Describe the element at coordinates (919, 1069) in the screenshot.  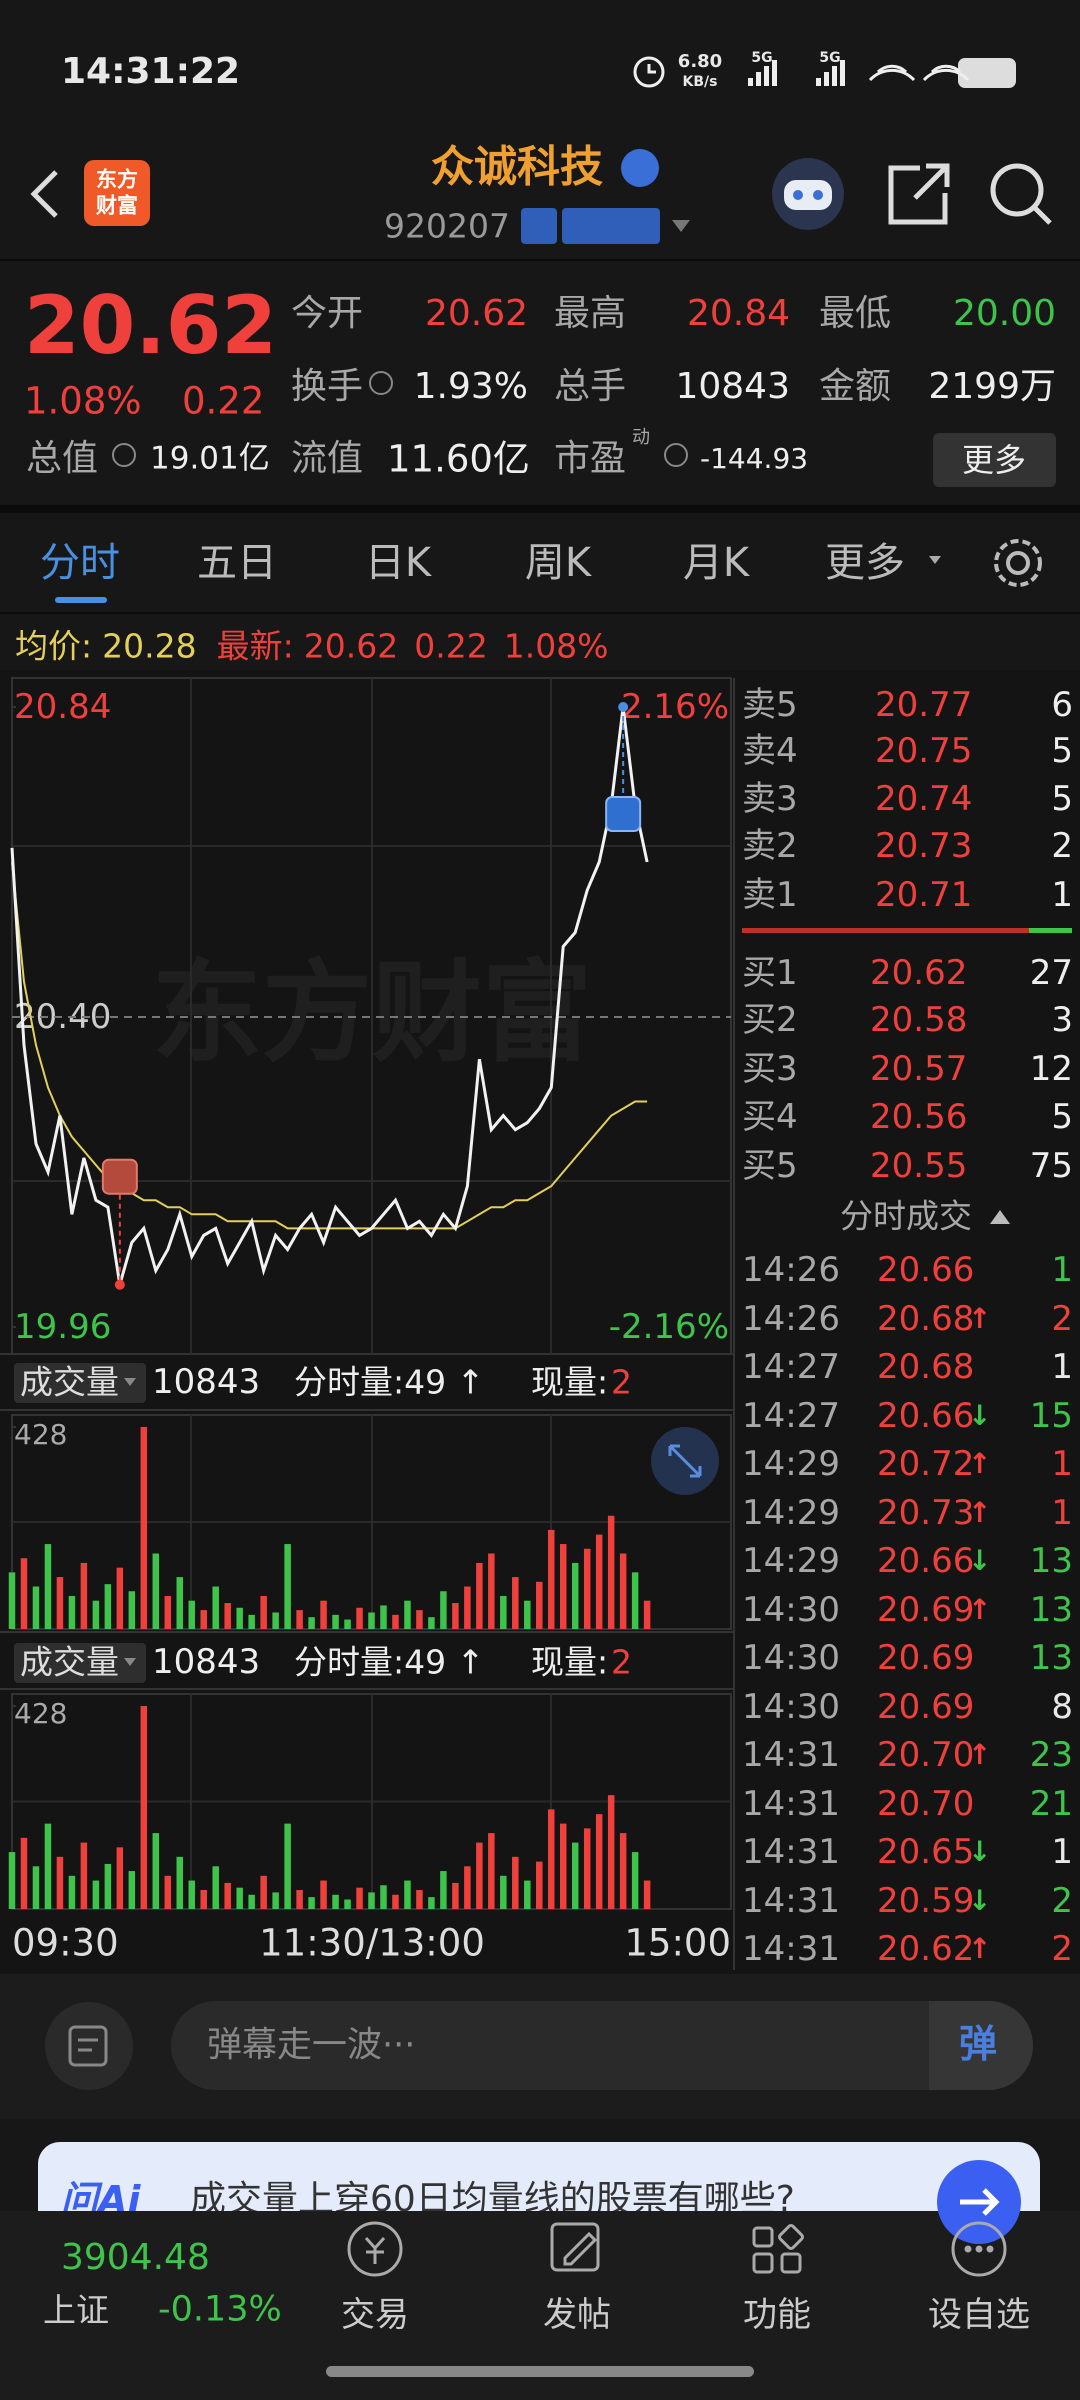
I see `book-price: 20.57` at that location.